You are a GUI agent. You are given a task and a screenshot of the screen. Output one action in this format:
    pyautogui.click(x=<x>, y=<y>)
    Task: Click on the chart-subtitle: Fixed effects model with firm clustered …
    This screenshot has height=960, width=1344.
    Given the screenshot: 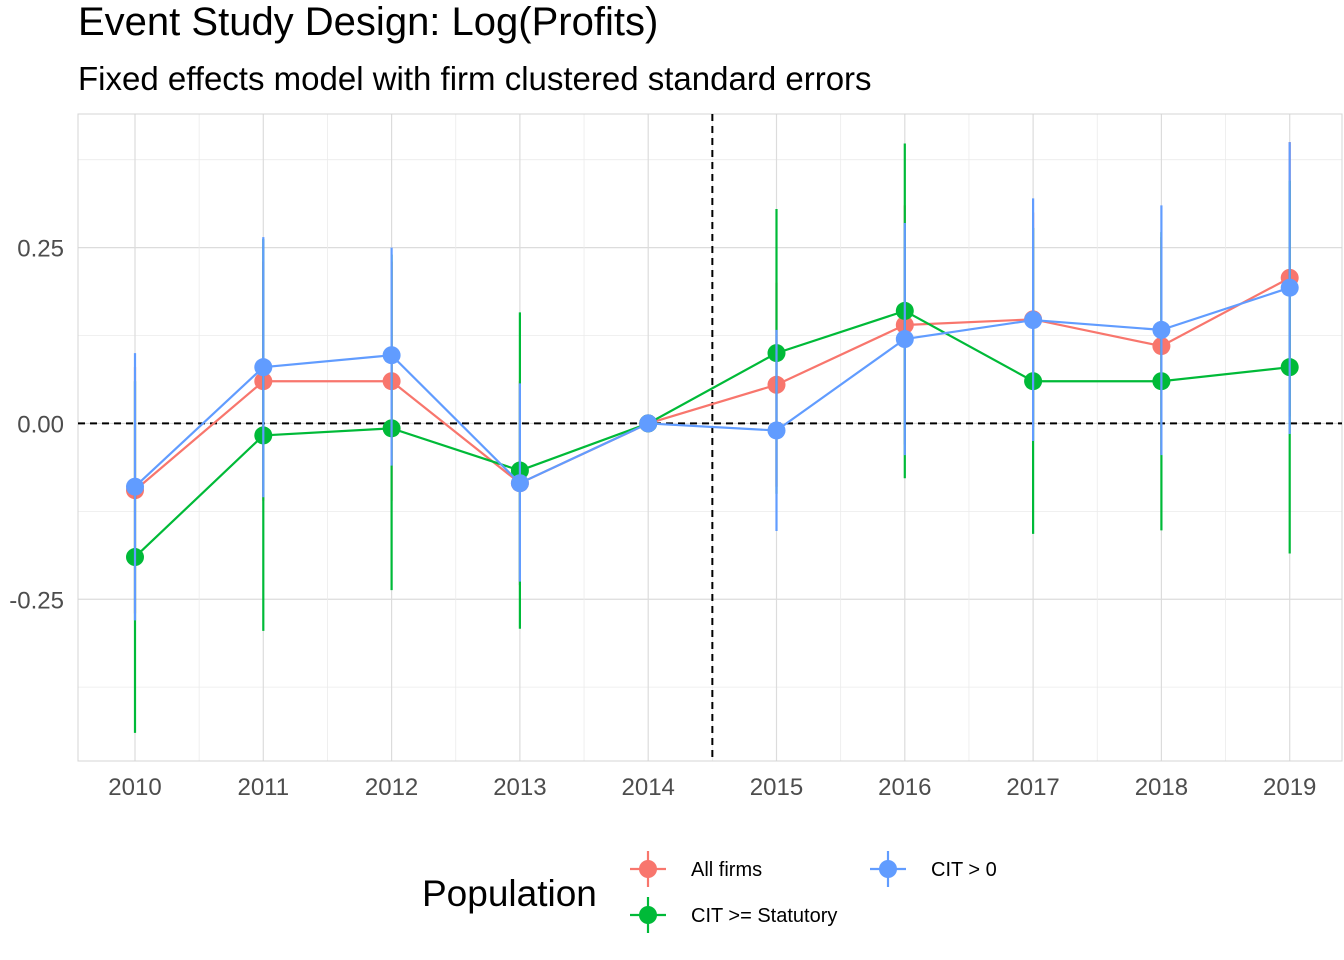 What is the action you would take?
    pyautogui.click(x=475, y=78)
    